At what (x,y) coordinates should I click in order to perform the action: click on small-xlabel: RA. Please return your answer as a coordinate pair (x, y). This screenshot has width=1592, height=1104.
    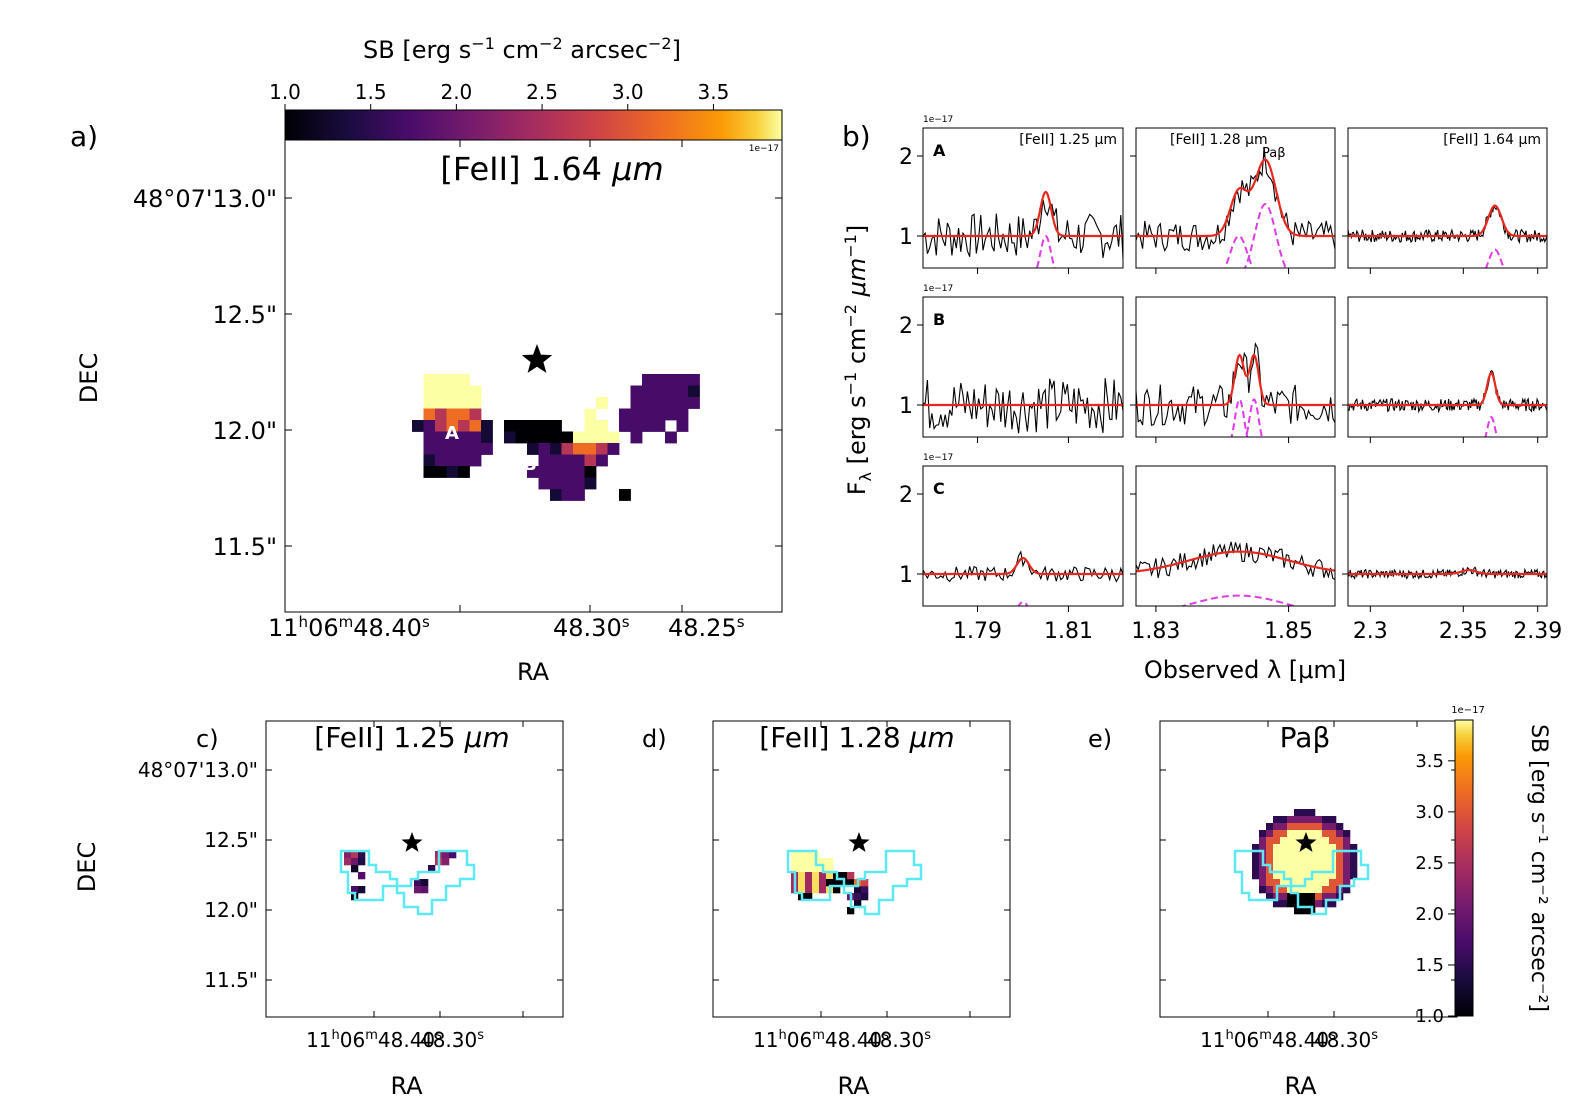
    Looking at the image, I should click on (853, 1086).